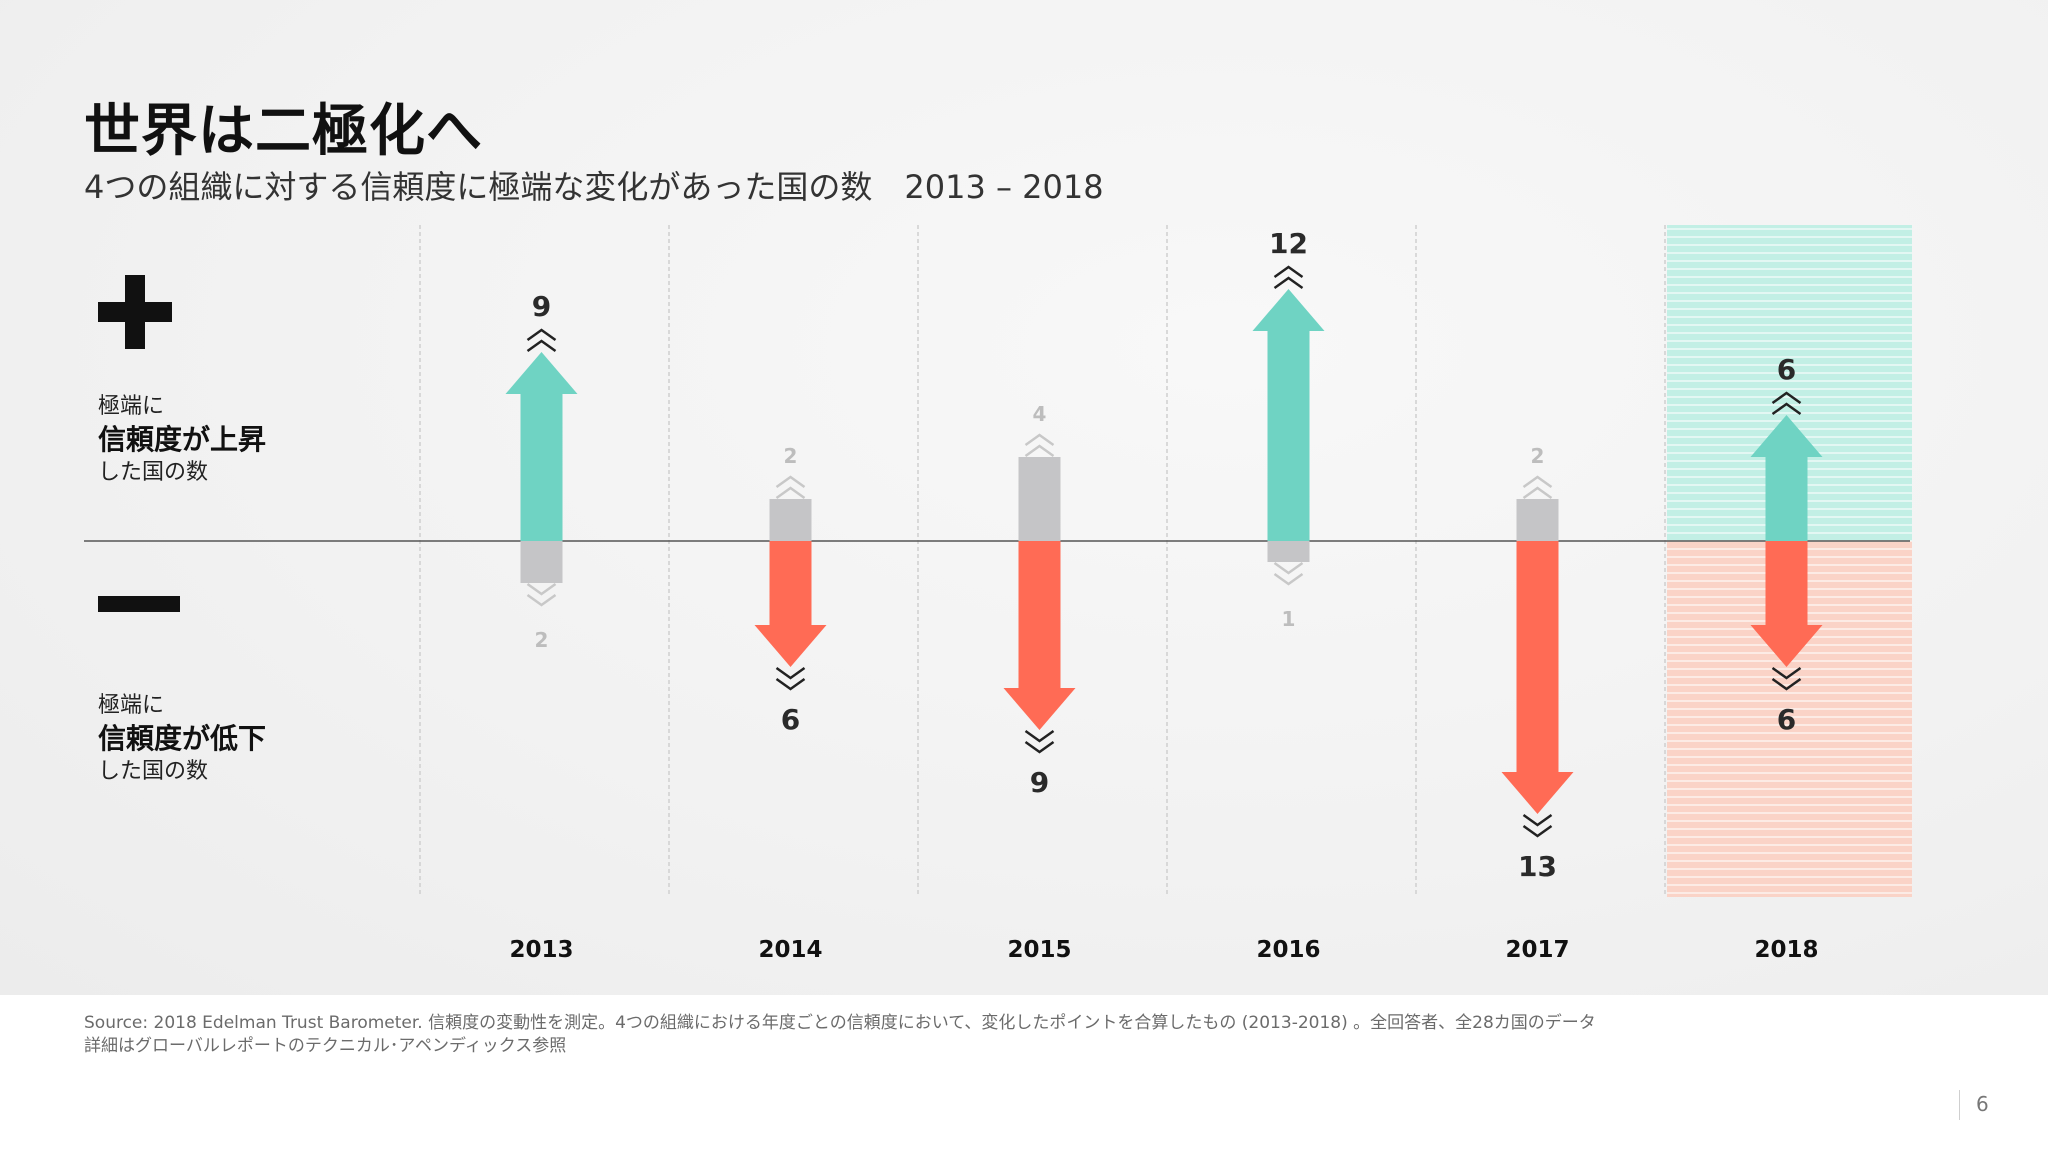  What do you see at coordinates (790, 583) in the screenshot?
I see `decrease-arrow-2014` at bounding box center [790, 583].